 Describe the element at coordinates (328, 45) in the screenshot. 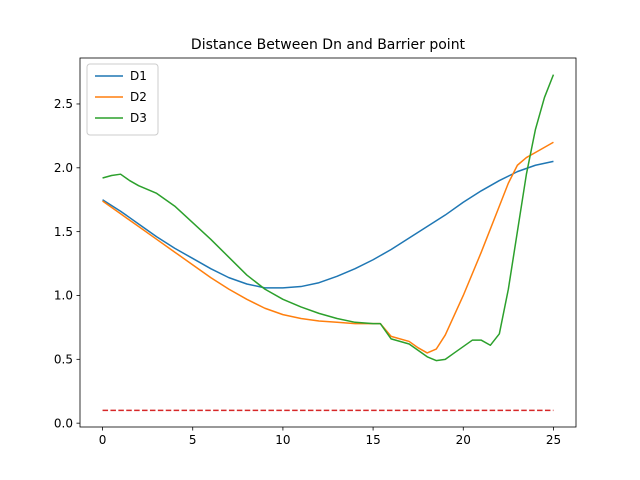

I see `chart-title: Distance Between Dn and Barrier point` at that location.